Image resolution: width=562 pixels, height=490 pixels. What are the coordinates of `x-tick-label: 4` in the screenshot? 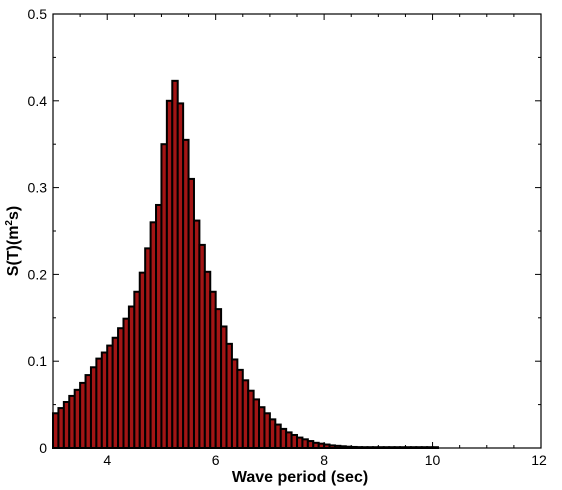 It's located at (107, 460).